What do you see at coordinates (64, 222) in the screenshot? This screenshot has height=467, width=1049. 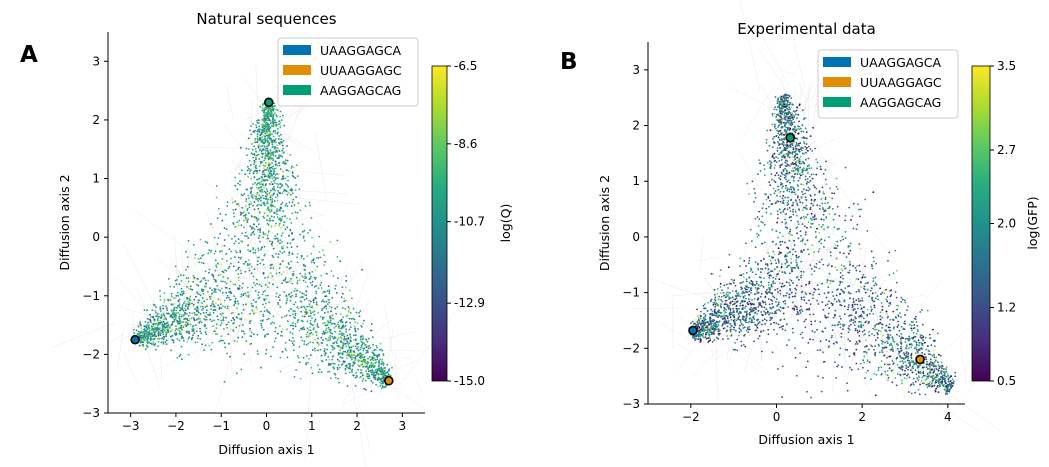 I see `y-axis-label-a: Diffusion axis 2` at bounding box center [64, 222].